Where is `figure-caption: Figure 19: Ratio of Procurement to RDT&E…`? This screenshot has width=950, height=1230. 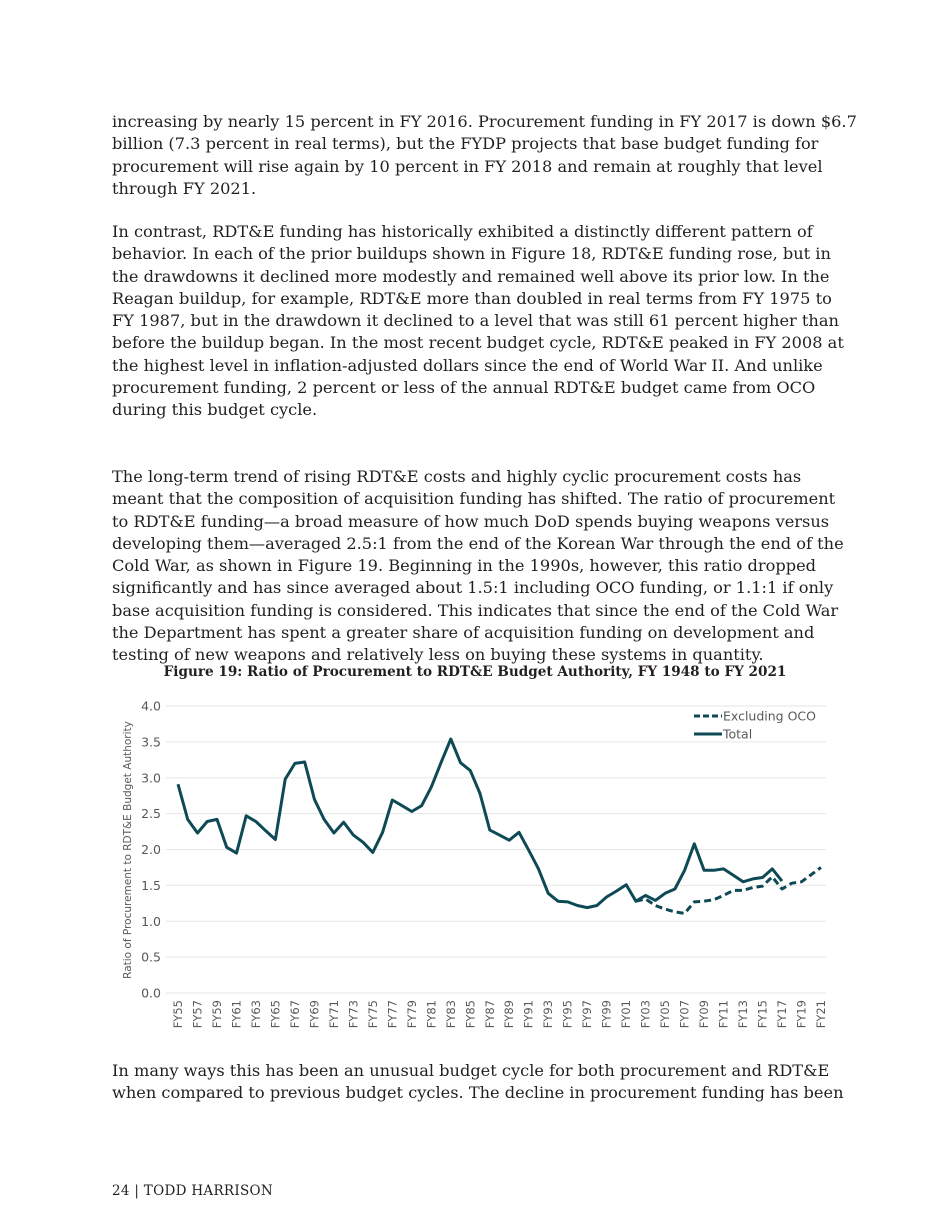 figure-caption: Figure 19: Ratio of Procurement to RDT&E… is located at coordinates (475, 672).